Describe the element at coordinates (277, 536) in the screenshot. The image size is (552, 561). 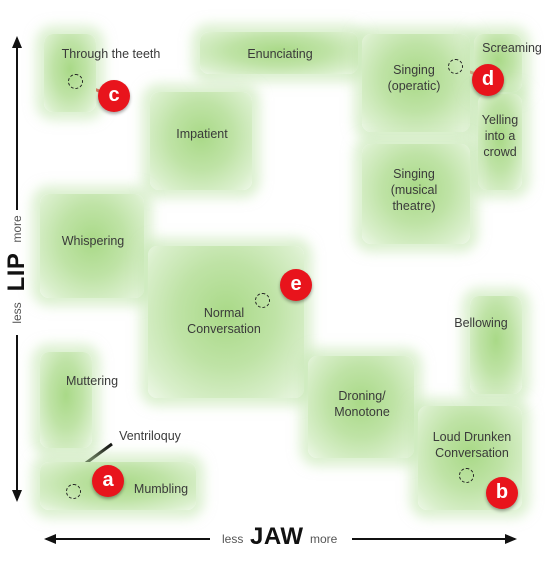
I see `jaw-axis-title: JAW` at that location.